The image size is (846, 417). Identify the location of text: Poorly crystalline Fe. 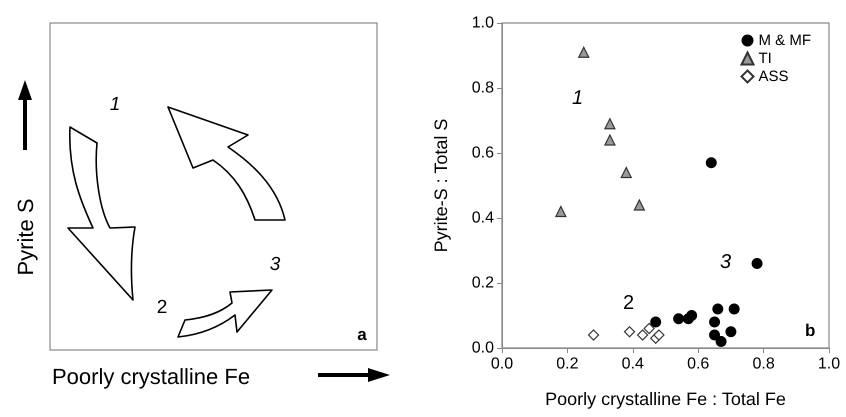
(151, 376).